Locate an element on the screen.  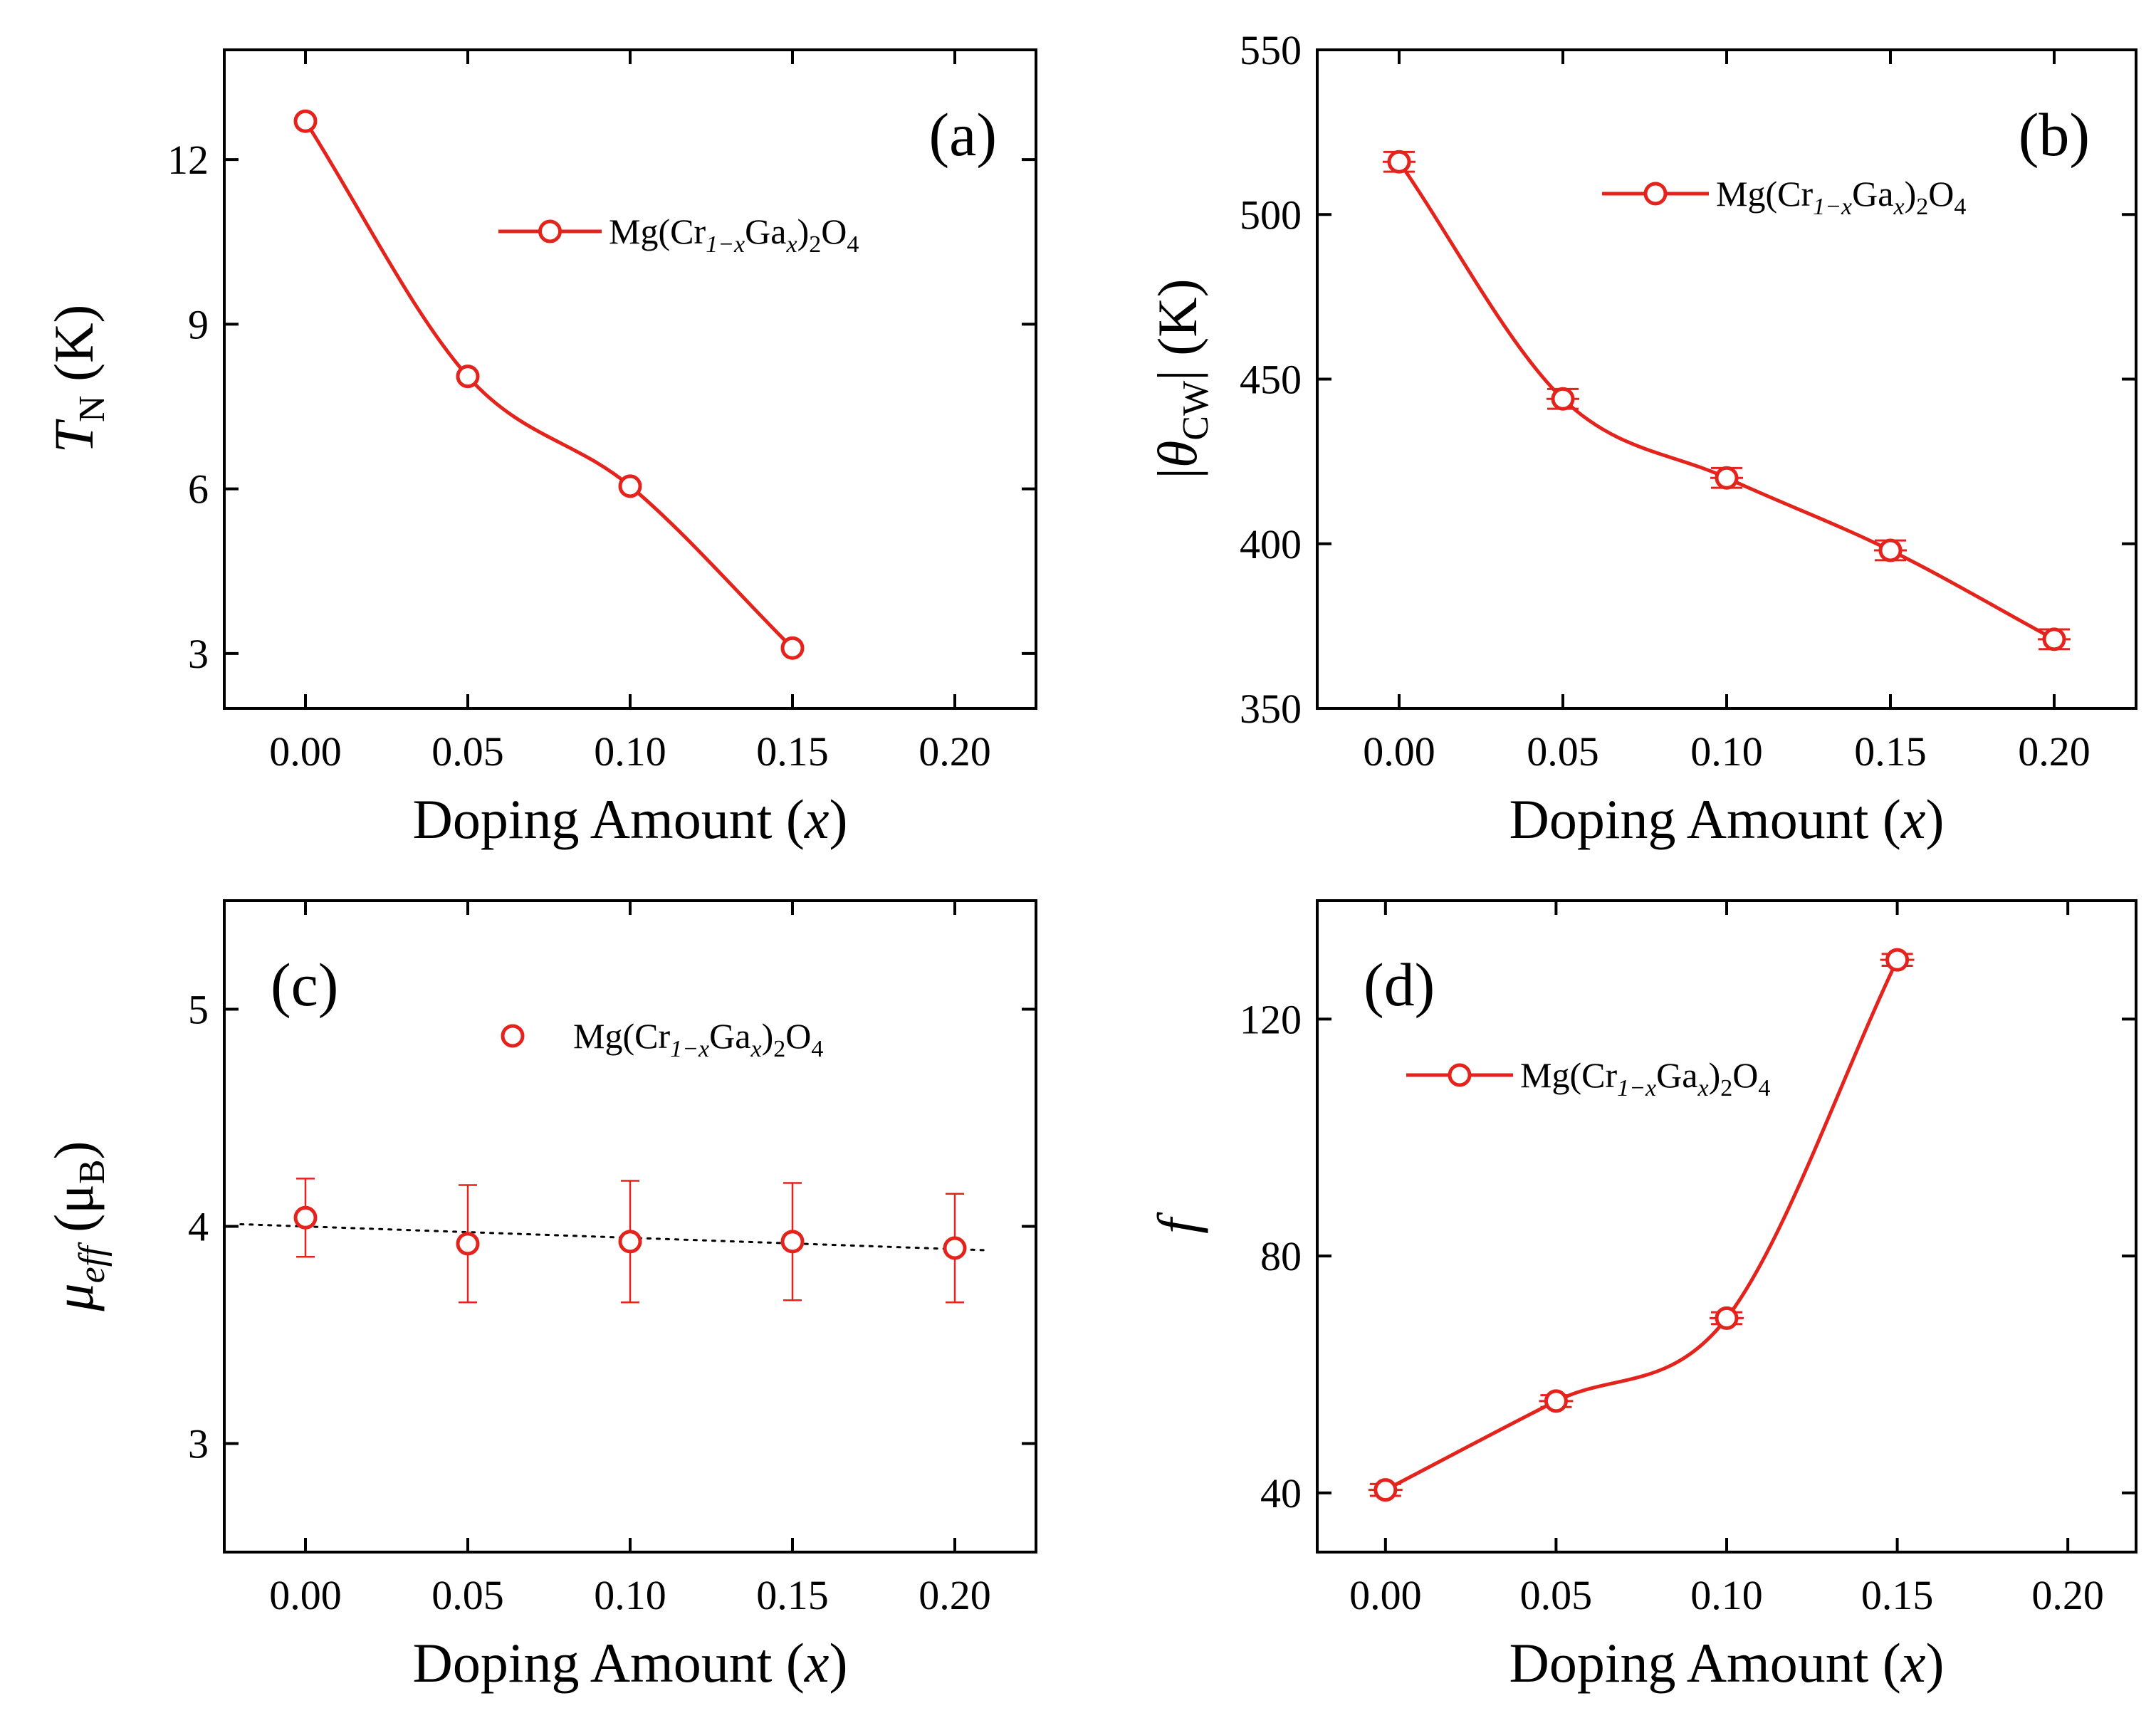
y-tick-label: 500 is located at coordinates (1271, 215).